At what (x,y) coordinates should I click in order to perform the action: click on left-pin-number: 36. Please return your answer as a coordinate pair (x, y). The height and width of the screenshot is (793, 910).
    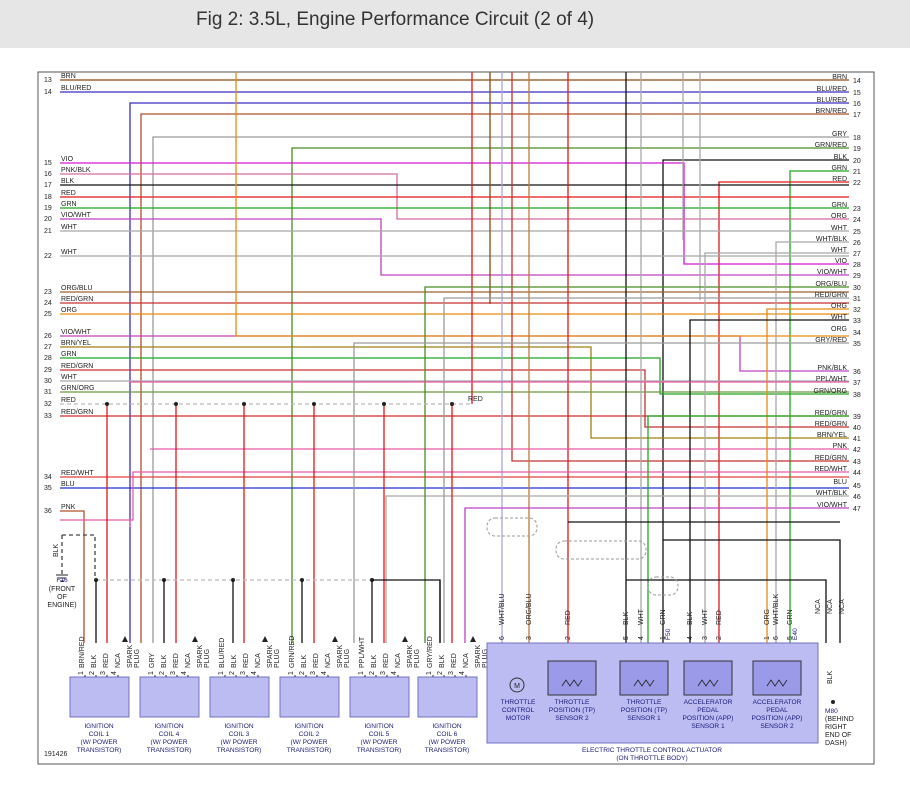
    Looking at the image, I should click on (48, 511).